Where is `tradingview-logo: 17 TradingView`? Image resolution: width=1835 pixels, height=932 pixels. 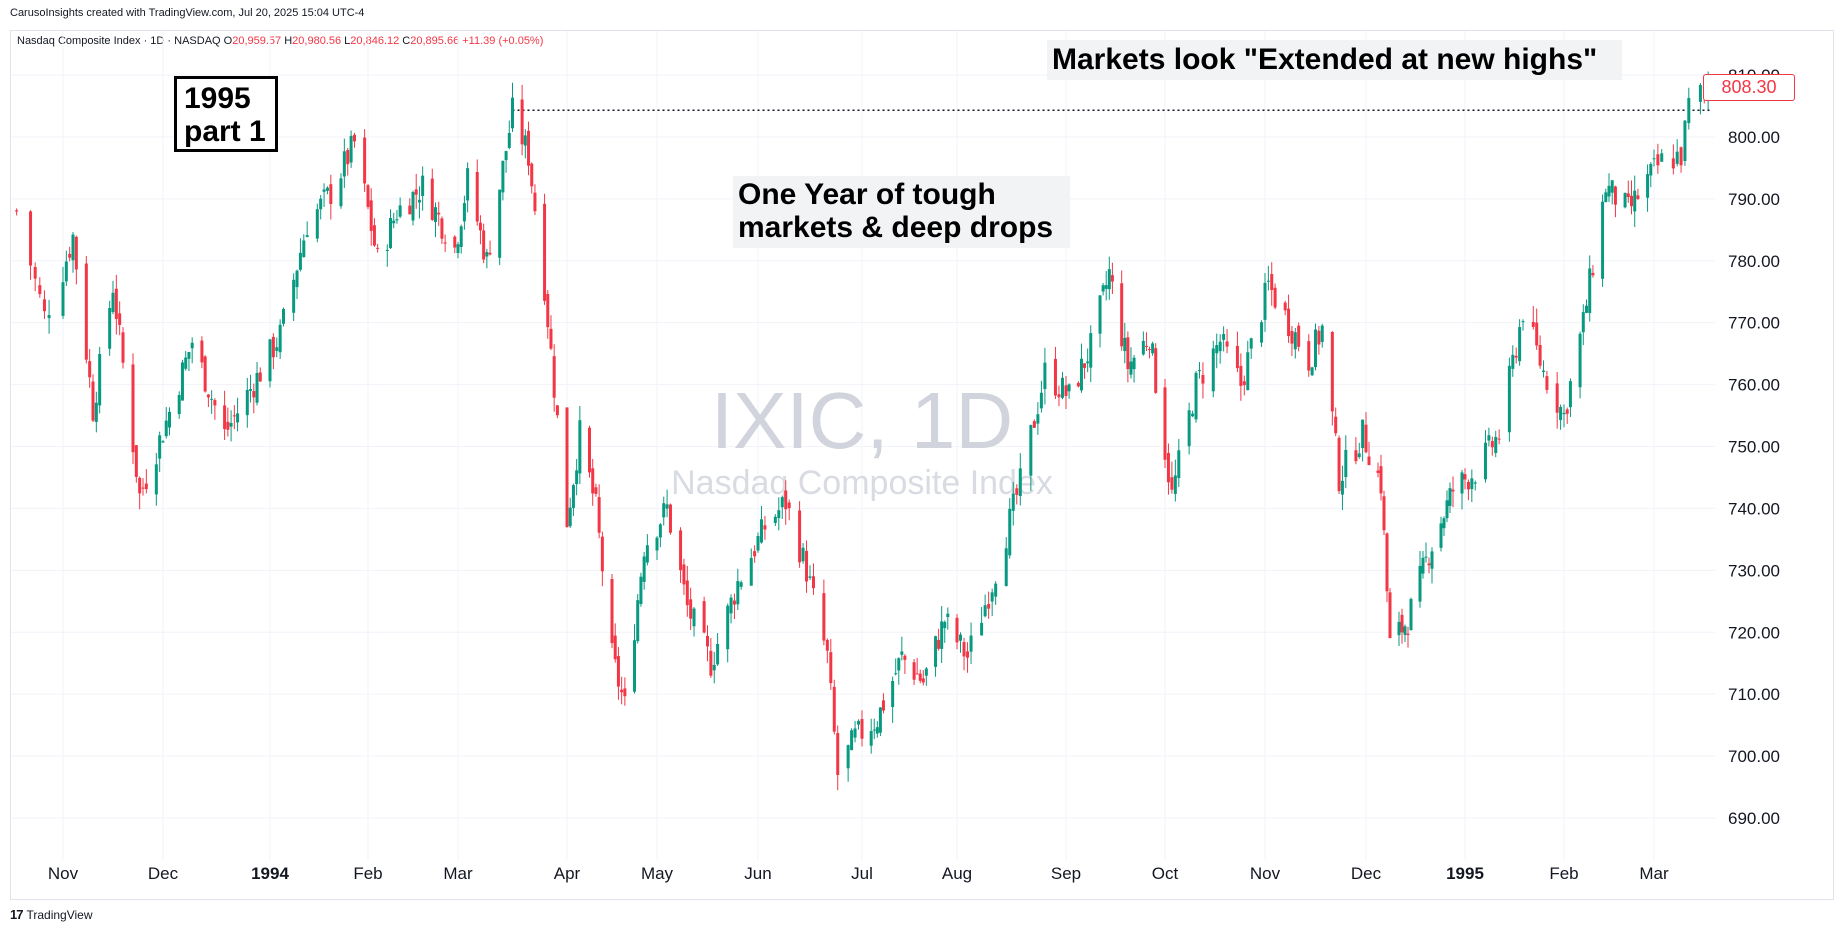 tradingview-logo: 17 TradingView is located at coordinates (51, 914).